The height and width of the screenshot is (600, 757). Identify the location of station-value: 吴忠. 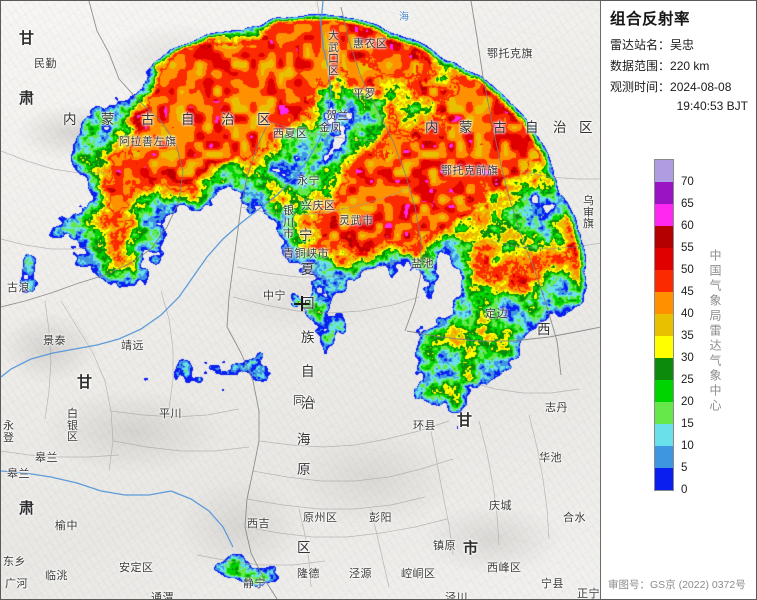
(682, 45).